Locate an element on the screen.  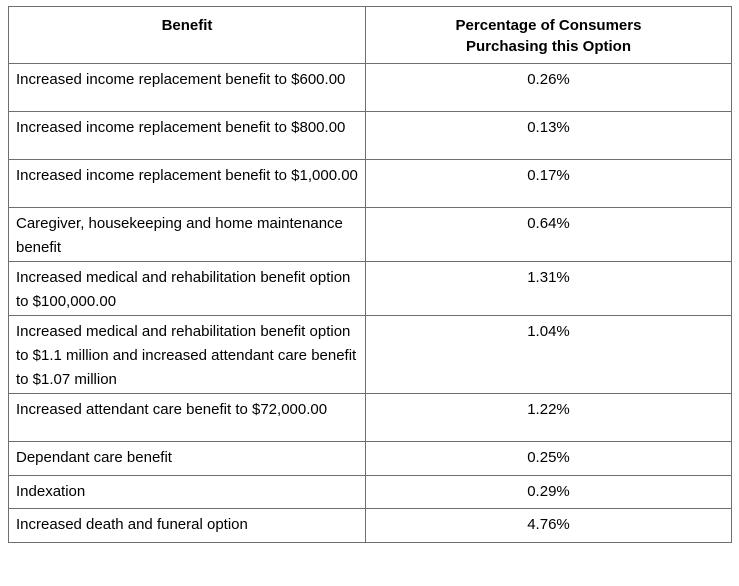
table-row: Dependant care benefit 0.25% is located at coordinates (370, 458).